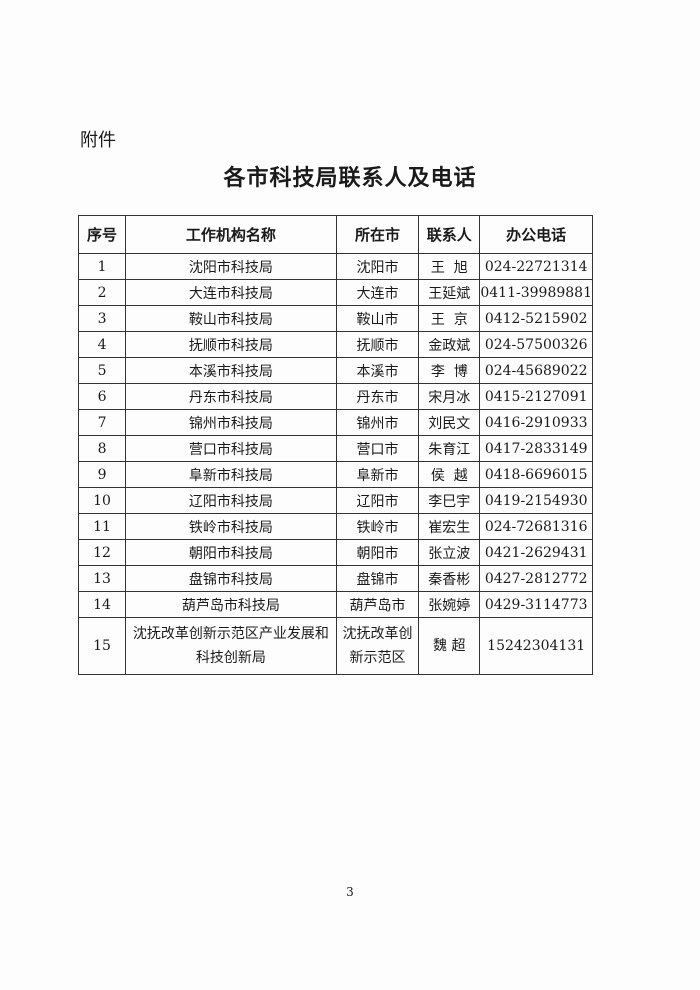 The height and width of the screenshot is (990, 700). I want to click on table-header-row: 序号 工作机构名称 所在市 联系人 办公电话, so click(335, 234).